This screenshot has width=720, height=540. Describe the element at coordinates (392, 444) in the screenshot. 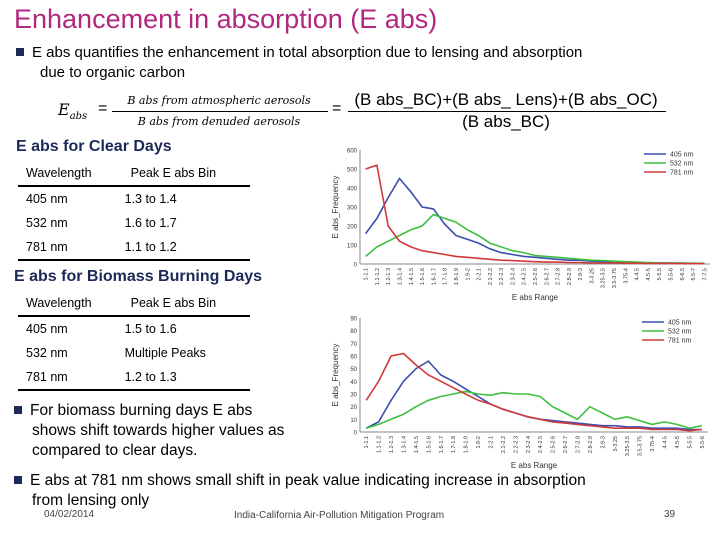

I see `x-tick-label: 1.2-1.3` at that location.